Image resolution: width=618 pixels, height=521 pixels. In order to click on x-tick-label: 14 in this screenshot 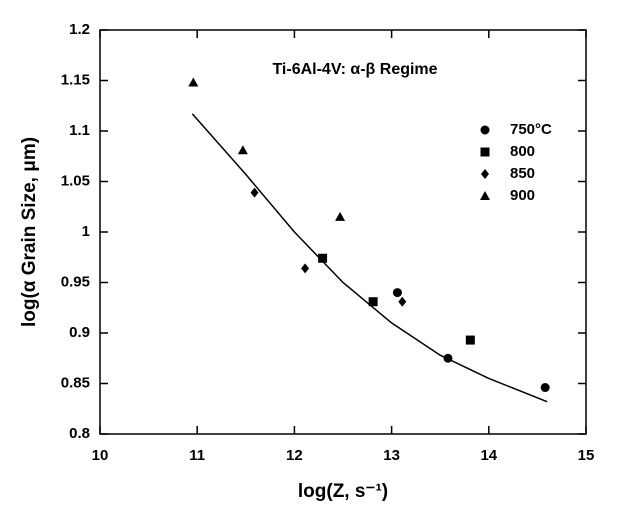, I will do `click(488, 455)`.